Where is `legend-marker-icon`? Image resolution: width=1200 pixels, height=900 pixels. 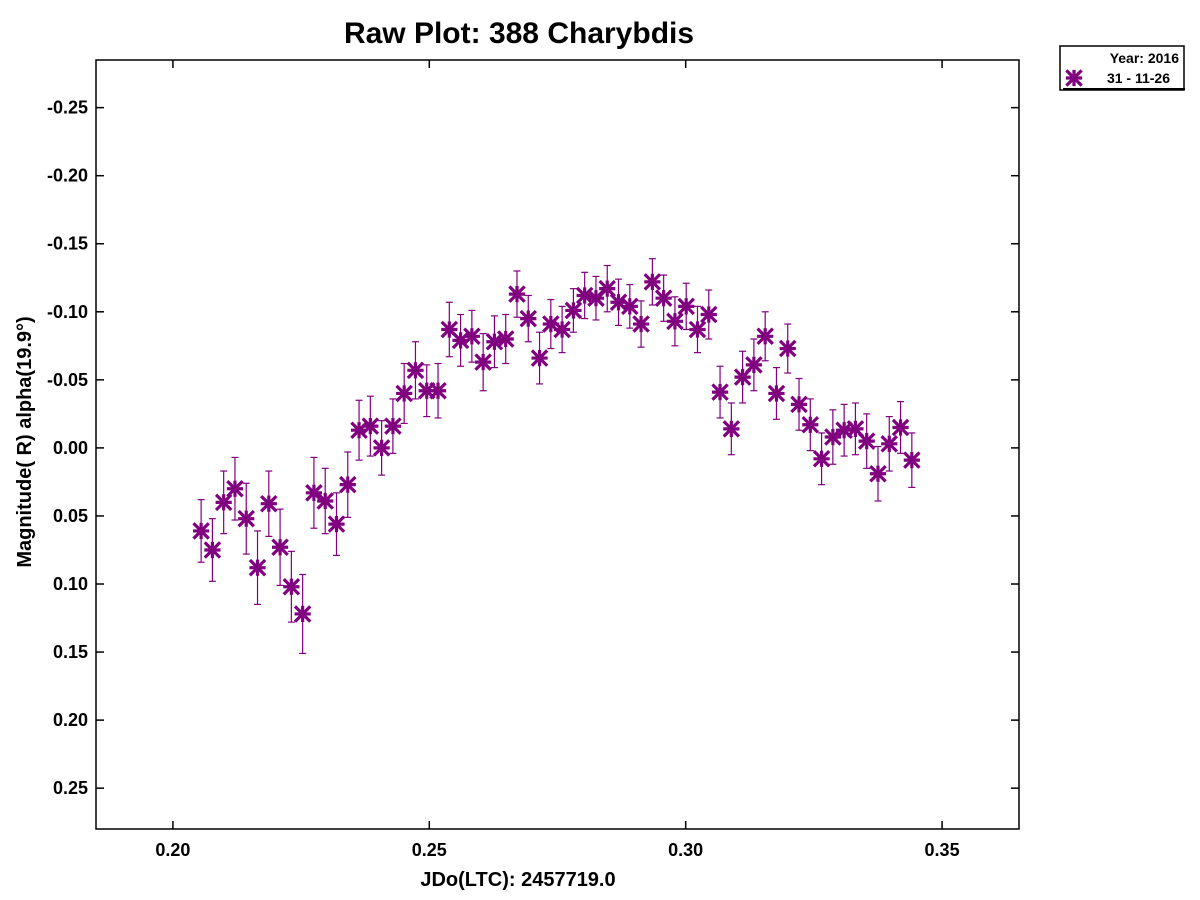 legend-marker-icon is located at coordinates (1074, 78).